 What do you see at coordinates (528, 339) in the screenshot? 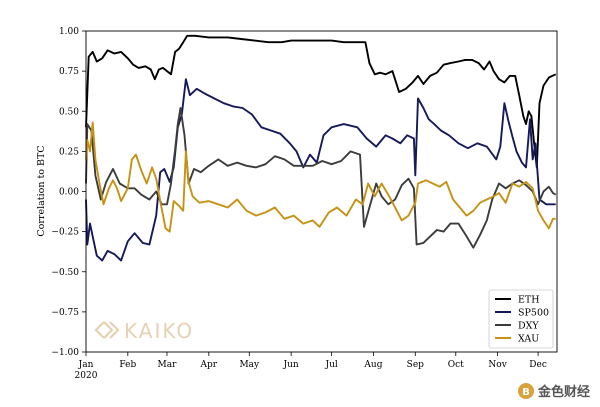
I see `legend-label-xau: XAU` at bounding box center [528, 339].